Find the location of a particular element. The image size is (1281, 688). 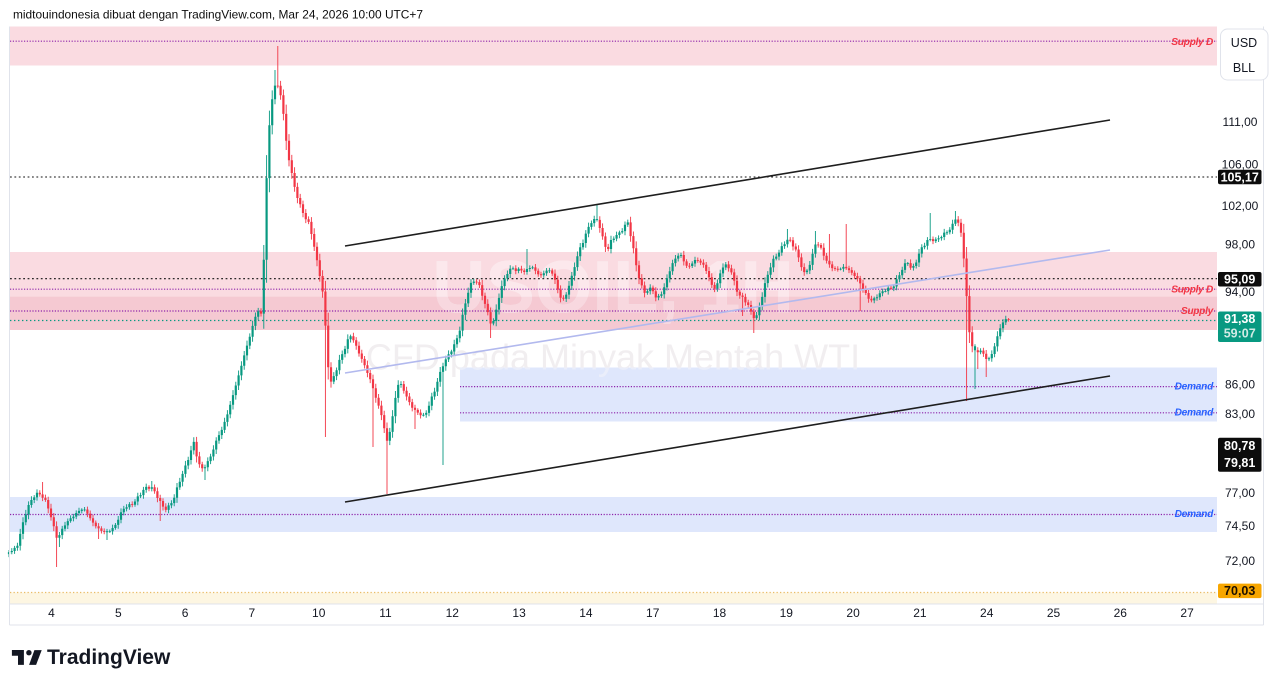

svg-text: USD is located at coordinates (1244, 43).